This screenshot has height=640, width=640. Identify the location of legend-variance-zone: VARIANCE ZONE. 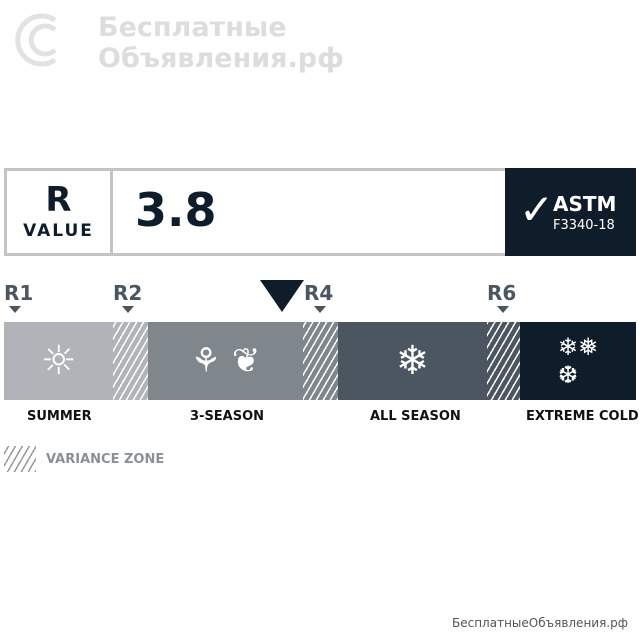
(105, 459).